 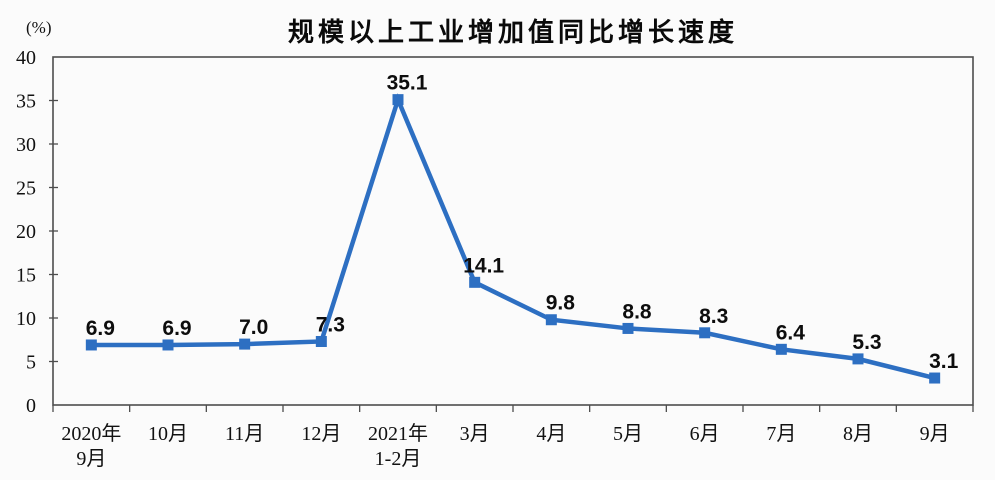 I want to click on y-tick-label: 20, so click(x=26, y=232).